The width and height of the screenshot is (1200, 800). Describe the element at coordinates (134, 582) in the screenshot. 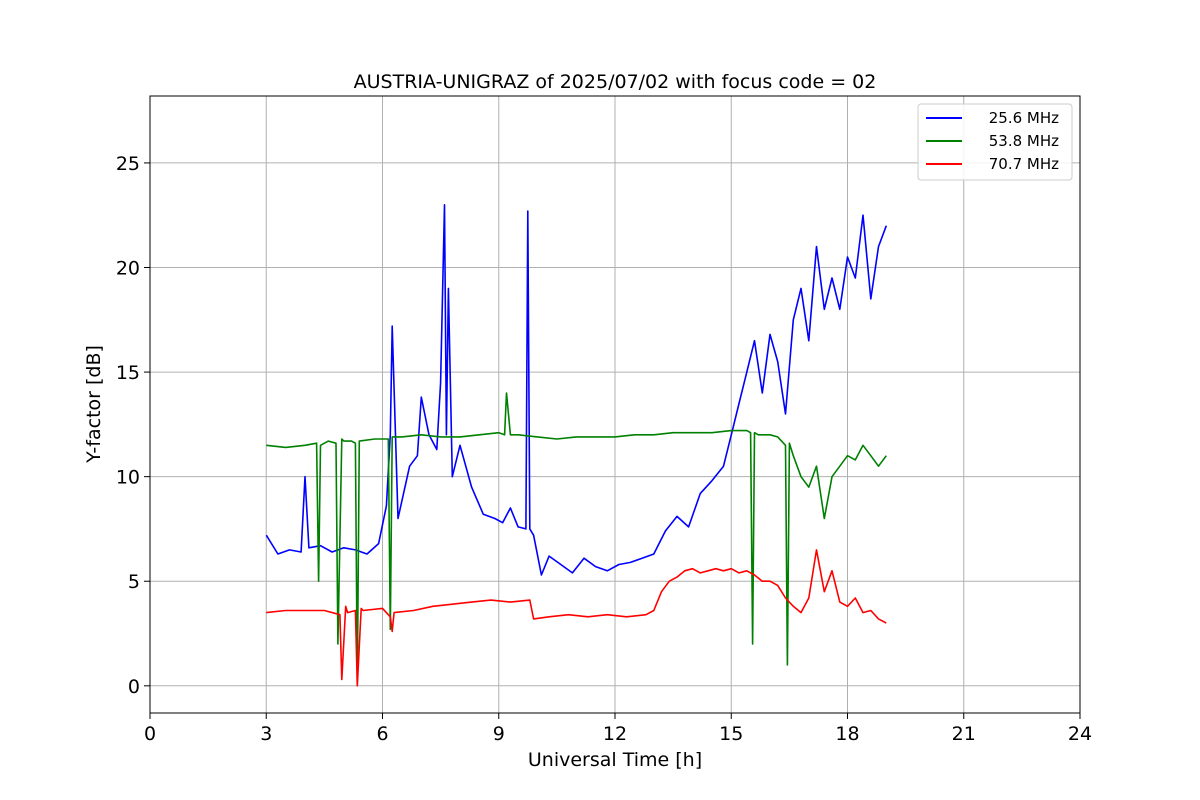

I see `y-tick-label: 5` at that location.